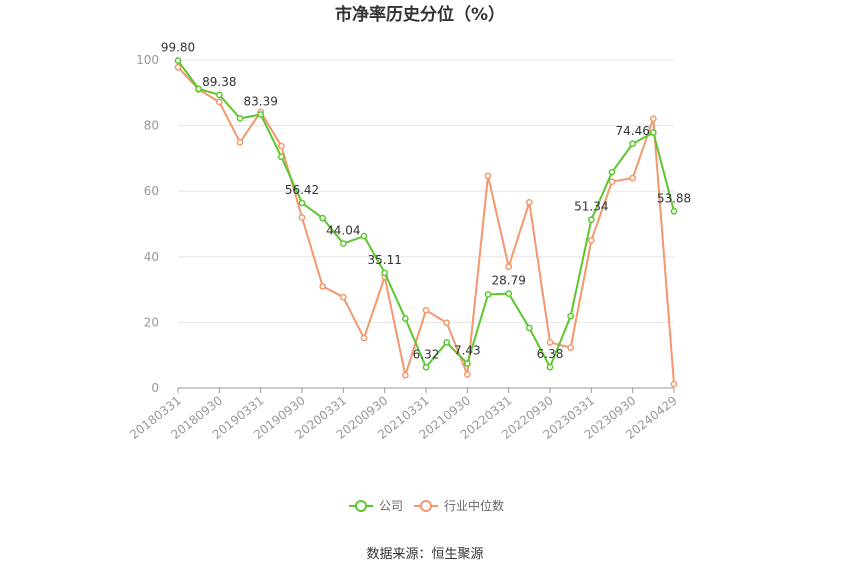 Image resolution: width=850 pixels, height=575 pixels. I want to click on data-label: 53.88, so click(674, 198).